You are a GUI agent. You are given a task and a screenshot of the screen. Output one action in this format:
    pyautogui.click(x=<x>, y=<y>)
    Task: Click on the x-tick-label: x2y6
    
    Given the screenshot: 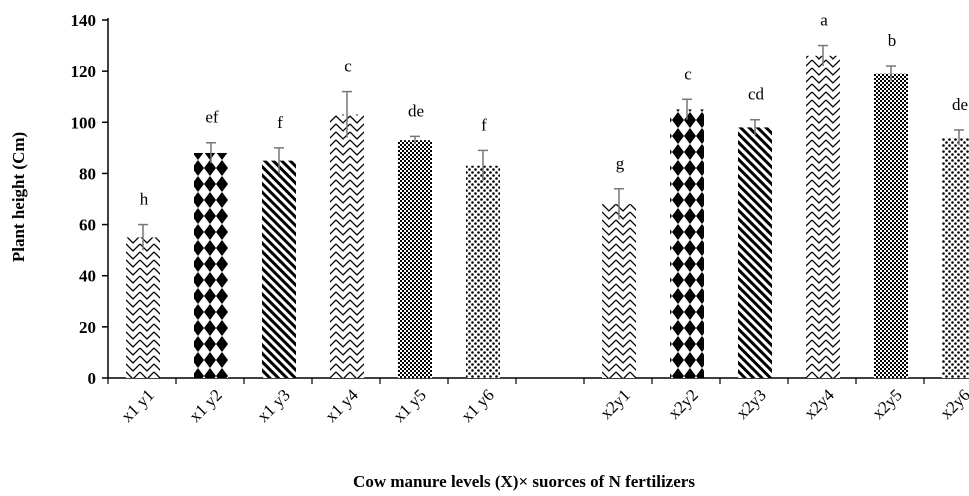 What is the action you would take?
    pyautogui.click(x=952, y=403)
    